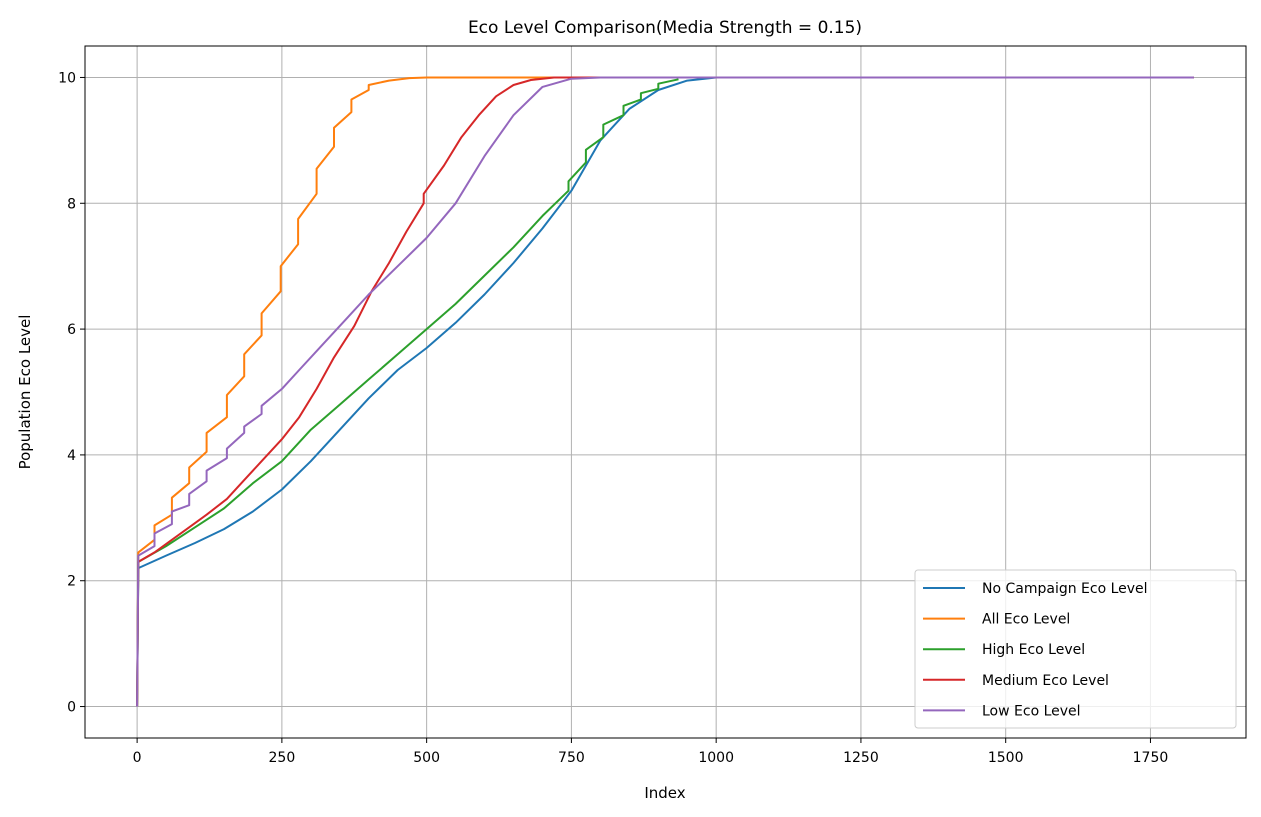 The image size is (1261, 817). I want to click on legend-label-high-eco-level: High Eco Level, so click(1033, 650).